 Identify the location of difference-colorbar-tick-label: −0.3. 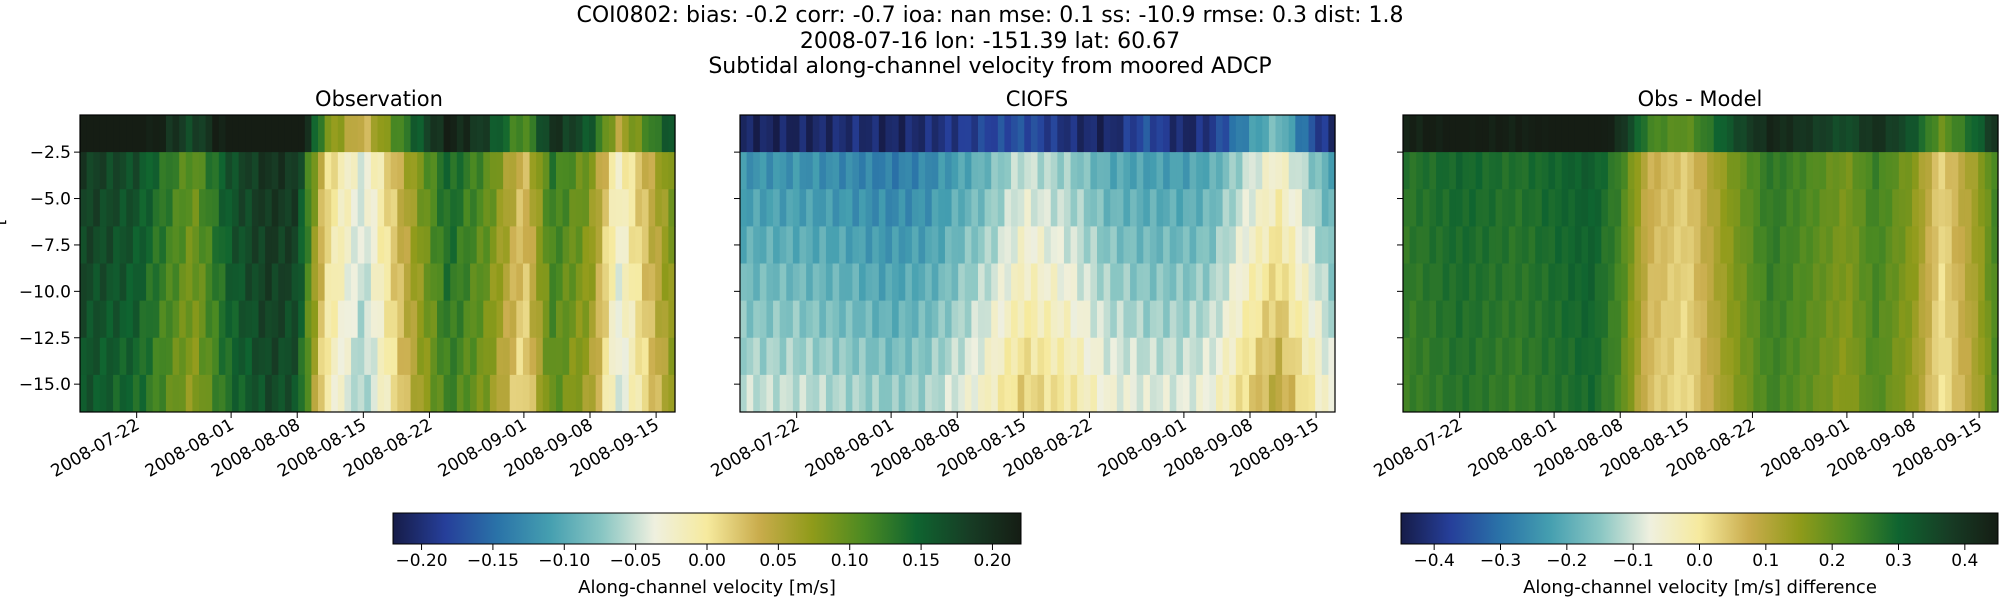
(1500, 561).